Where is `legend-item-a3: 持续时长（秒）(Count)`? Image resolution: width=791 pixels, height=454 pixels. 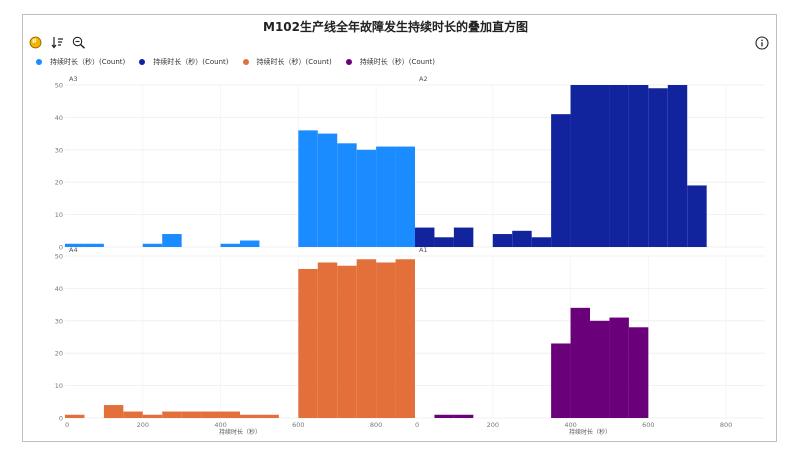 legend-item-a3: 持续时长（秒）(Count) is located at coordinates (80, 62).